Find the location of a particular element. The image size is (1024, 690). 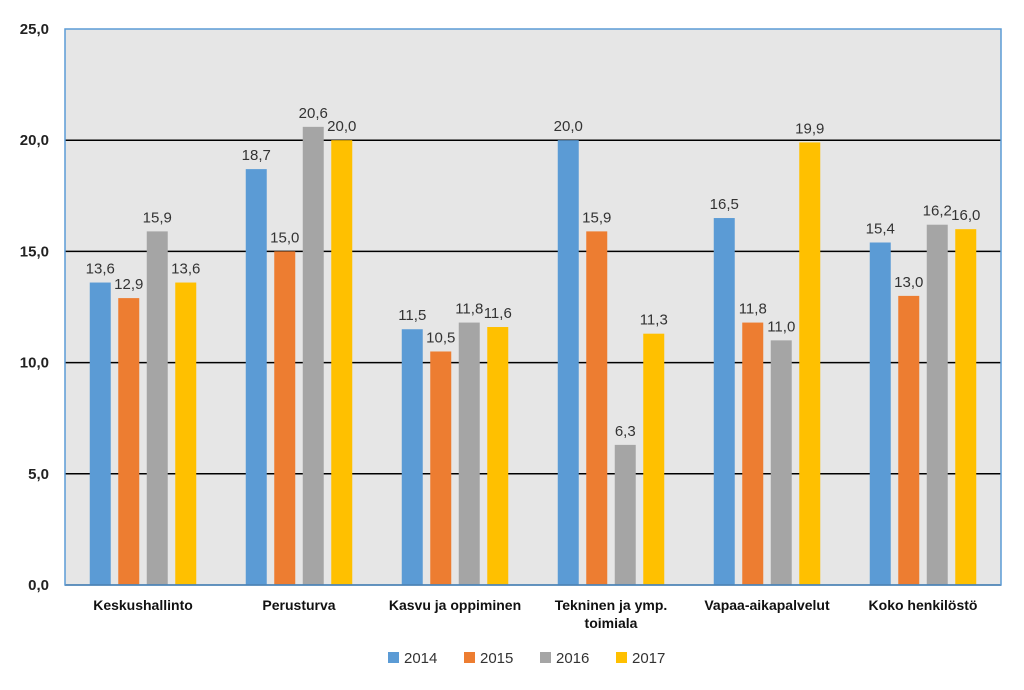

y-tick-label: 15,0 is located at coordinates (34, 251).